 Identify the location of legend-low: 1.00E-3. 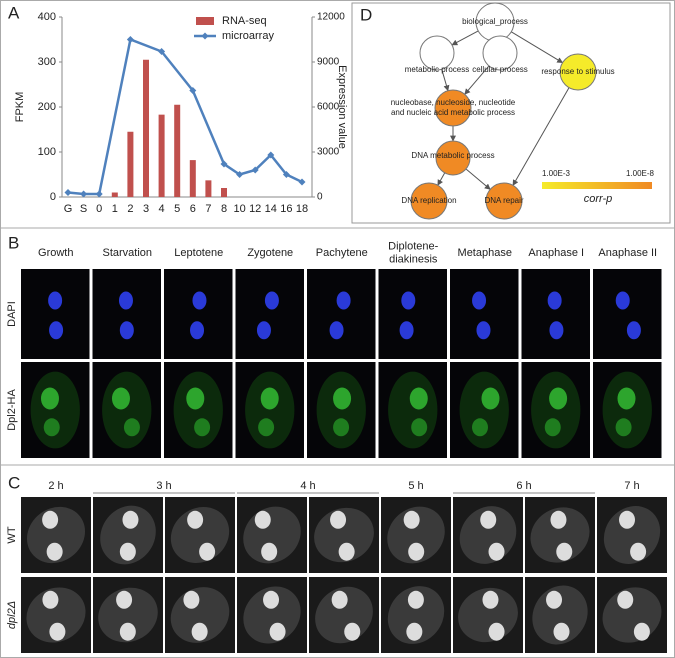
(556, 173).